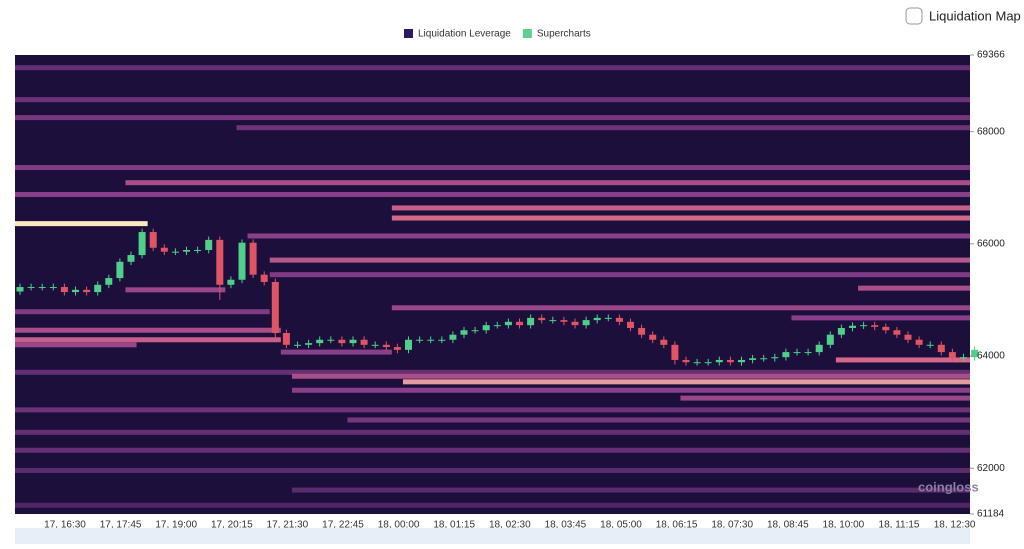 The image size is (1024, 549). Describe the element at coordinates (844, 525) in the screenshot. I see `x-tick-label: 18, 10:00` at that location.